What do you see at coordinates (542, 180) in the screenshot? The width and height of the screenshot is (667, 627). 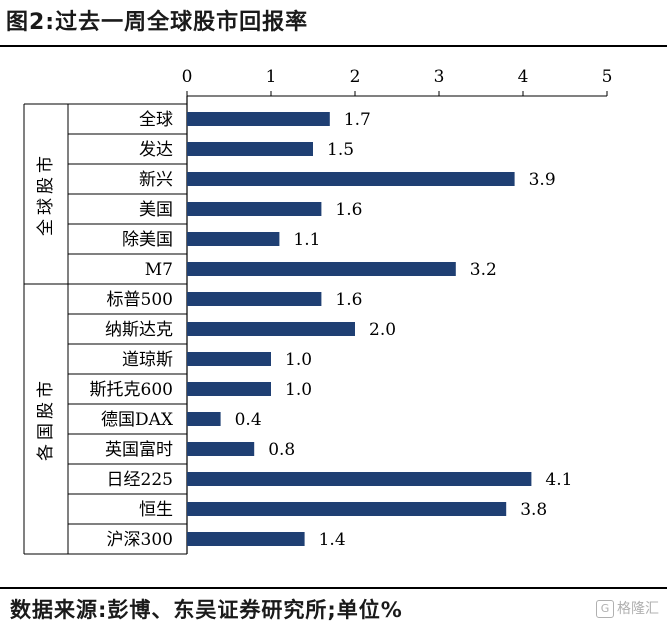 I see `value-label: 3.9` at bounding box center [542, 180].